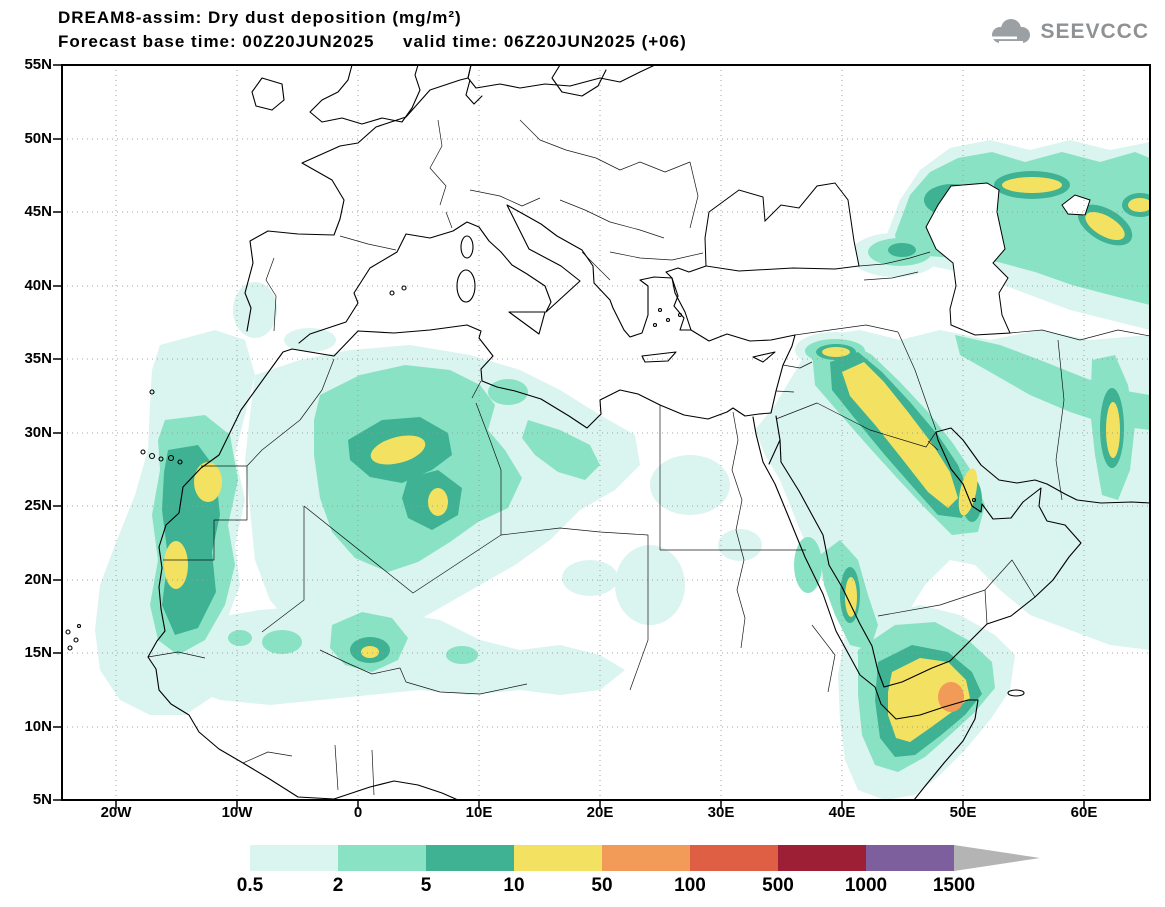  What do you see at coordinates (250, 885) in the screenshot?
I see `colorbar-value: 0.5` at bounding box center [250, 885].